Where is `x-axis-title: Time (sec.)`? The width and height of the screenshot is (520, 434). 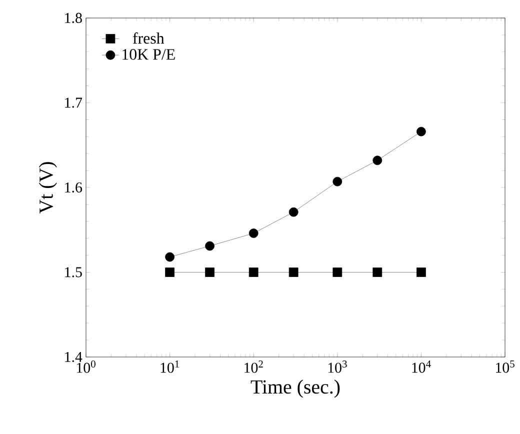 x-axis-title: Time (sec.) is located at coordinates (295, 389).